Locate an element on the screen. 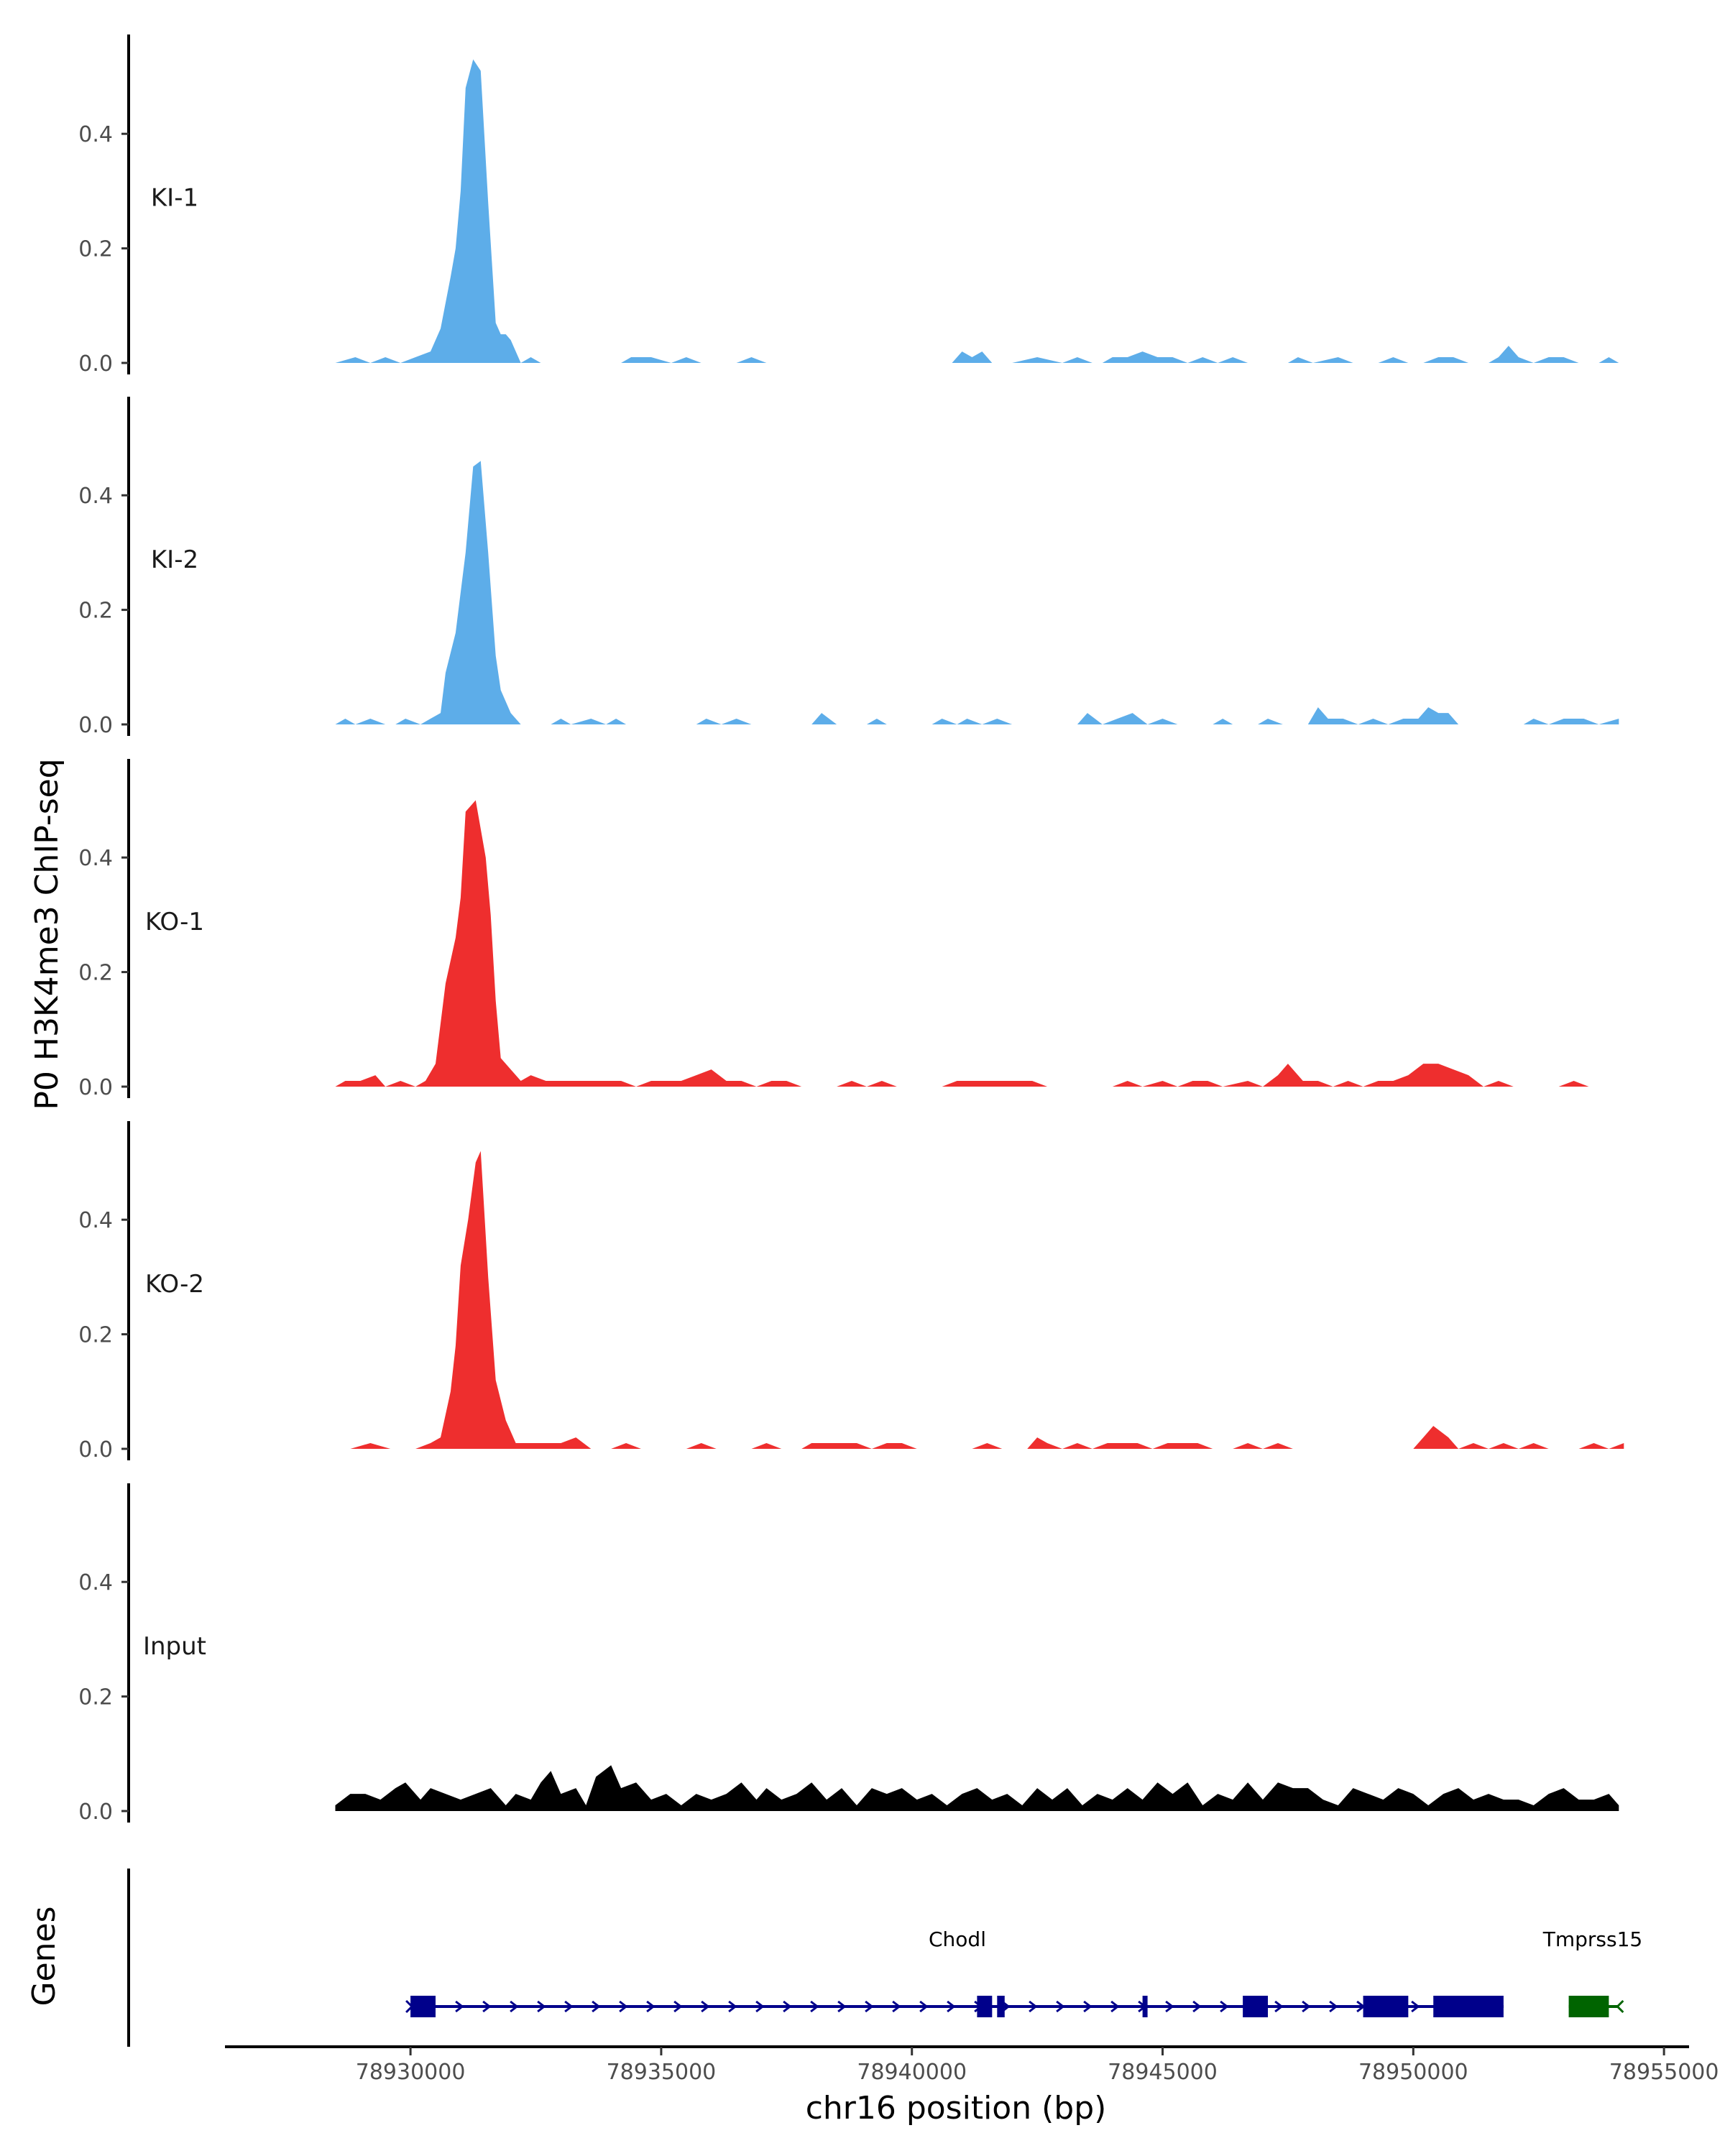 Image resolution: width=1725 pixels, height=2156 pixels. y-axis-title: P0 H3K4me3 ChIP-seq is located at coordinates (47, 934).